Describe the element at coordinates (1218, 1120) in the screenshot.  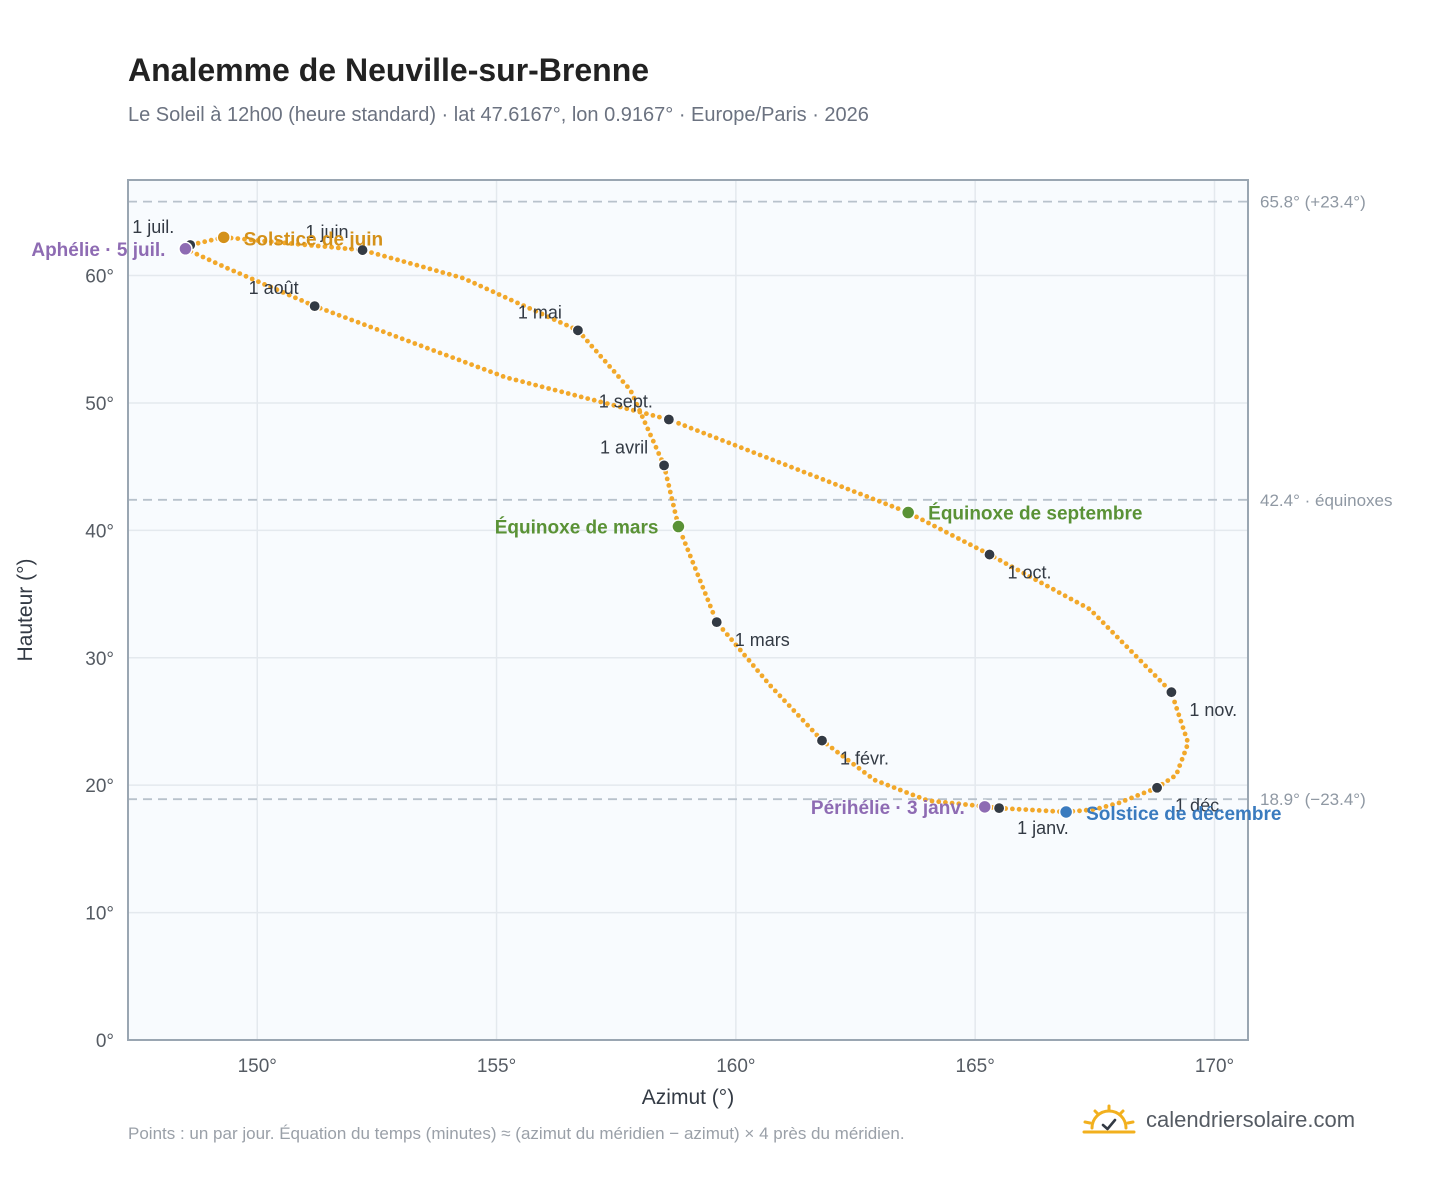
I see `brand: calendriersolaire.com` at that location.